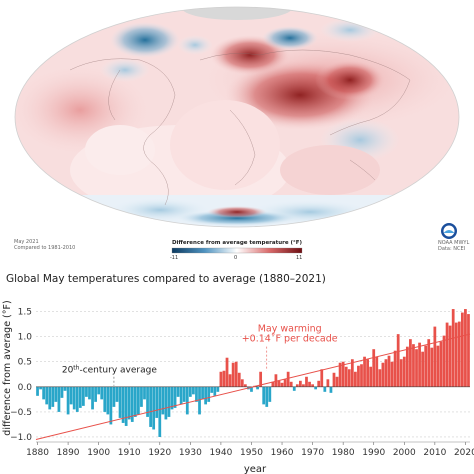  I want to click on bar-1959, so click(279, 383).